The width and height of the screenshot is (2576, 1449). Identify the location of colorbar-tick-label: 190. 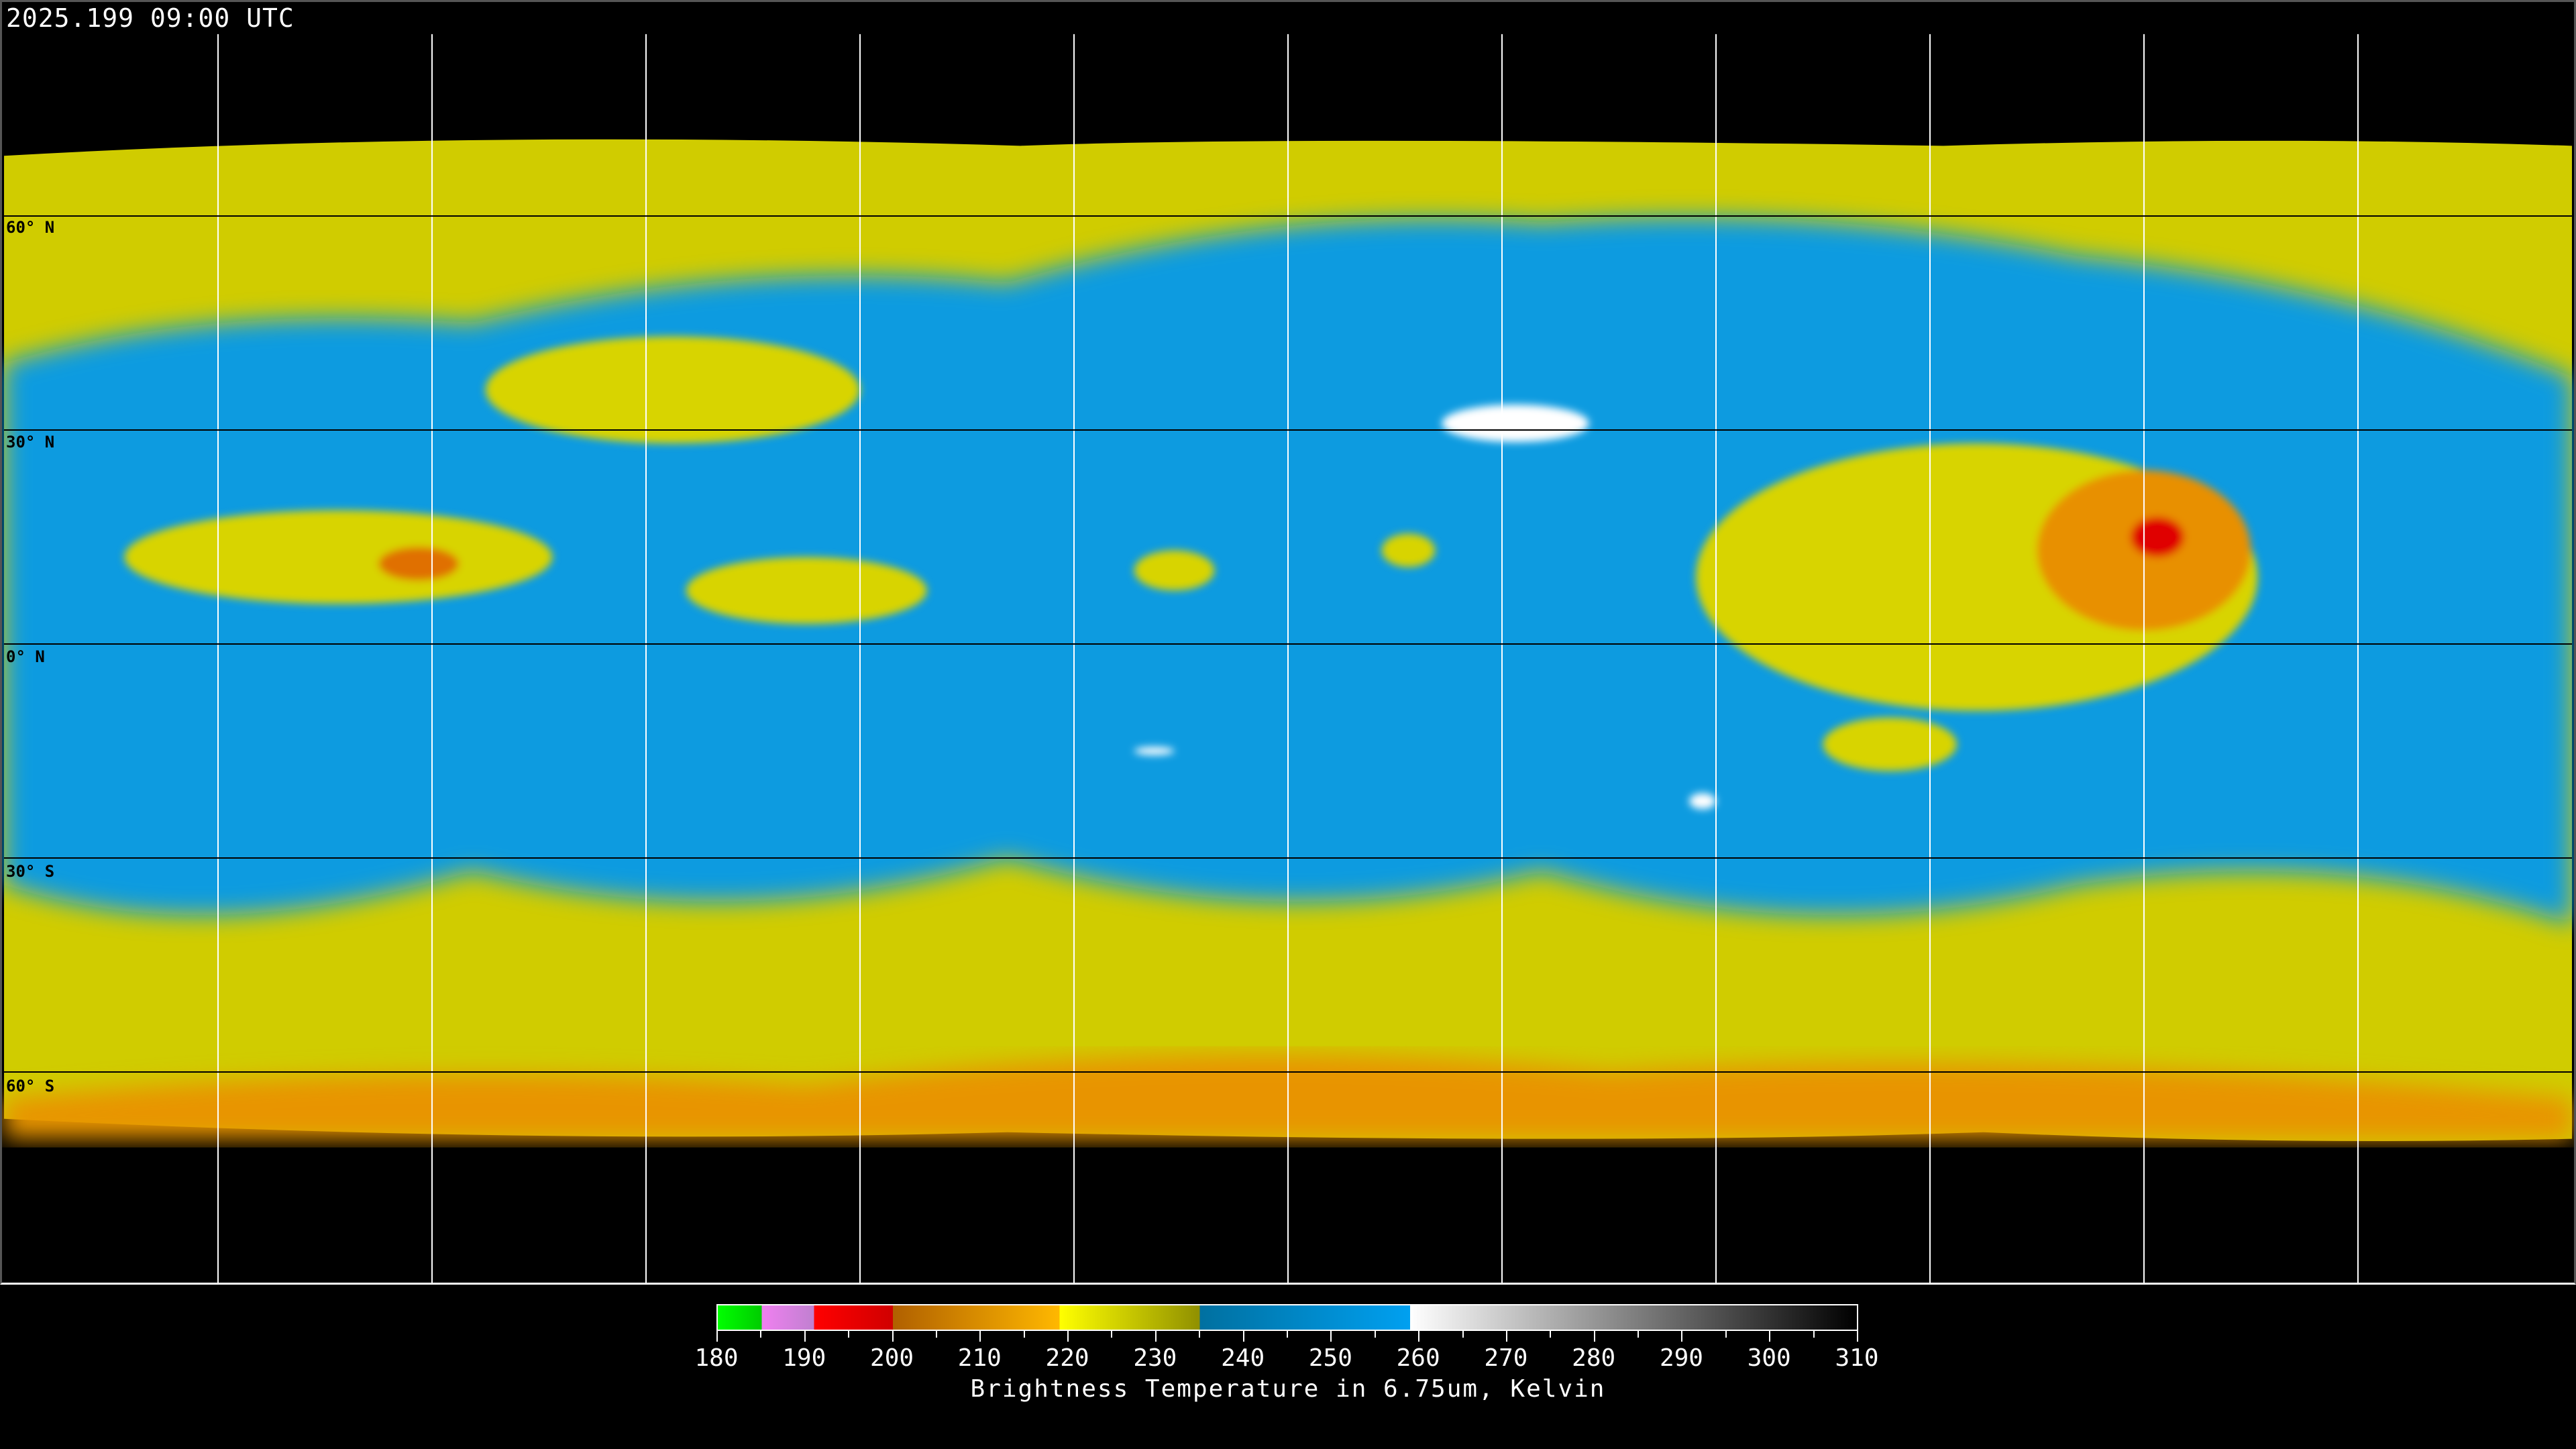
(804, 1358).